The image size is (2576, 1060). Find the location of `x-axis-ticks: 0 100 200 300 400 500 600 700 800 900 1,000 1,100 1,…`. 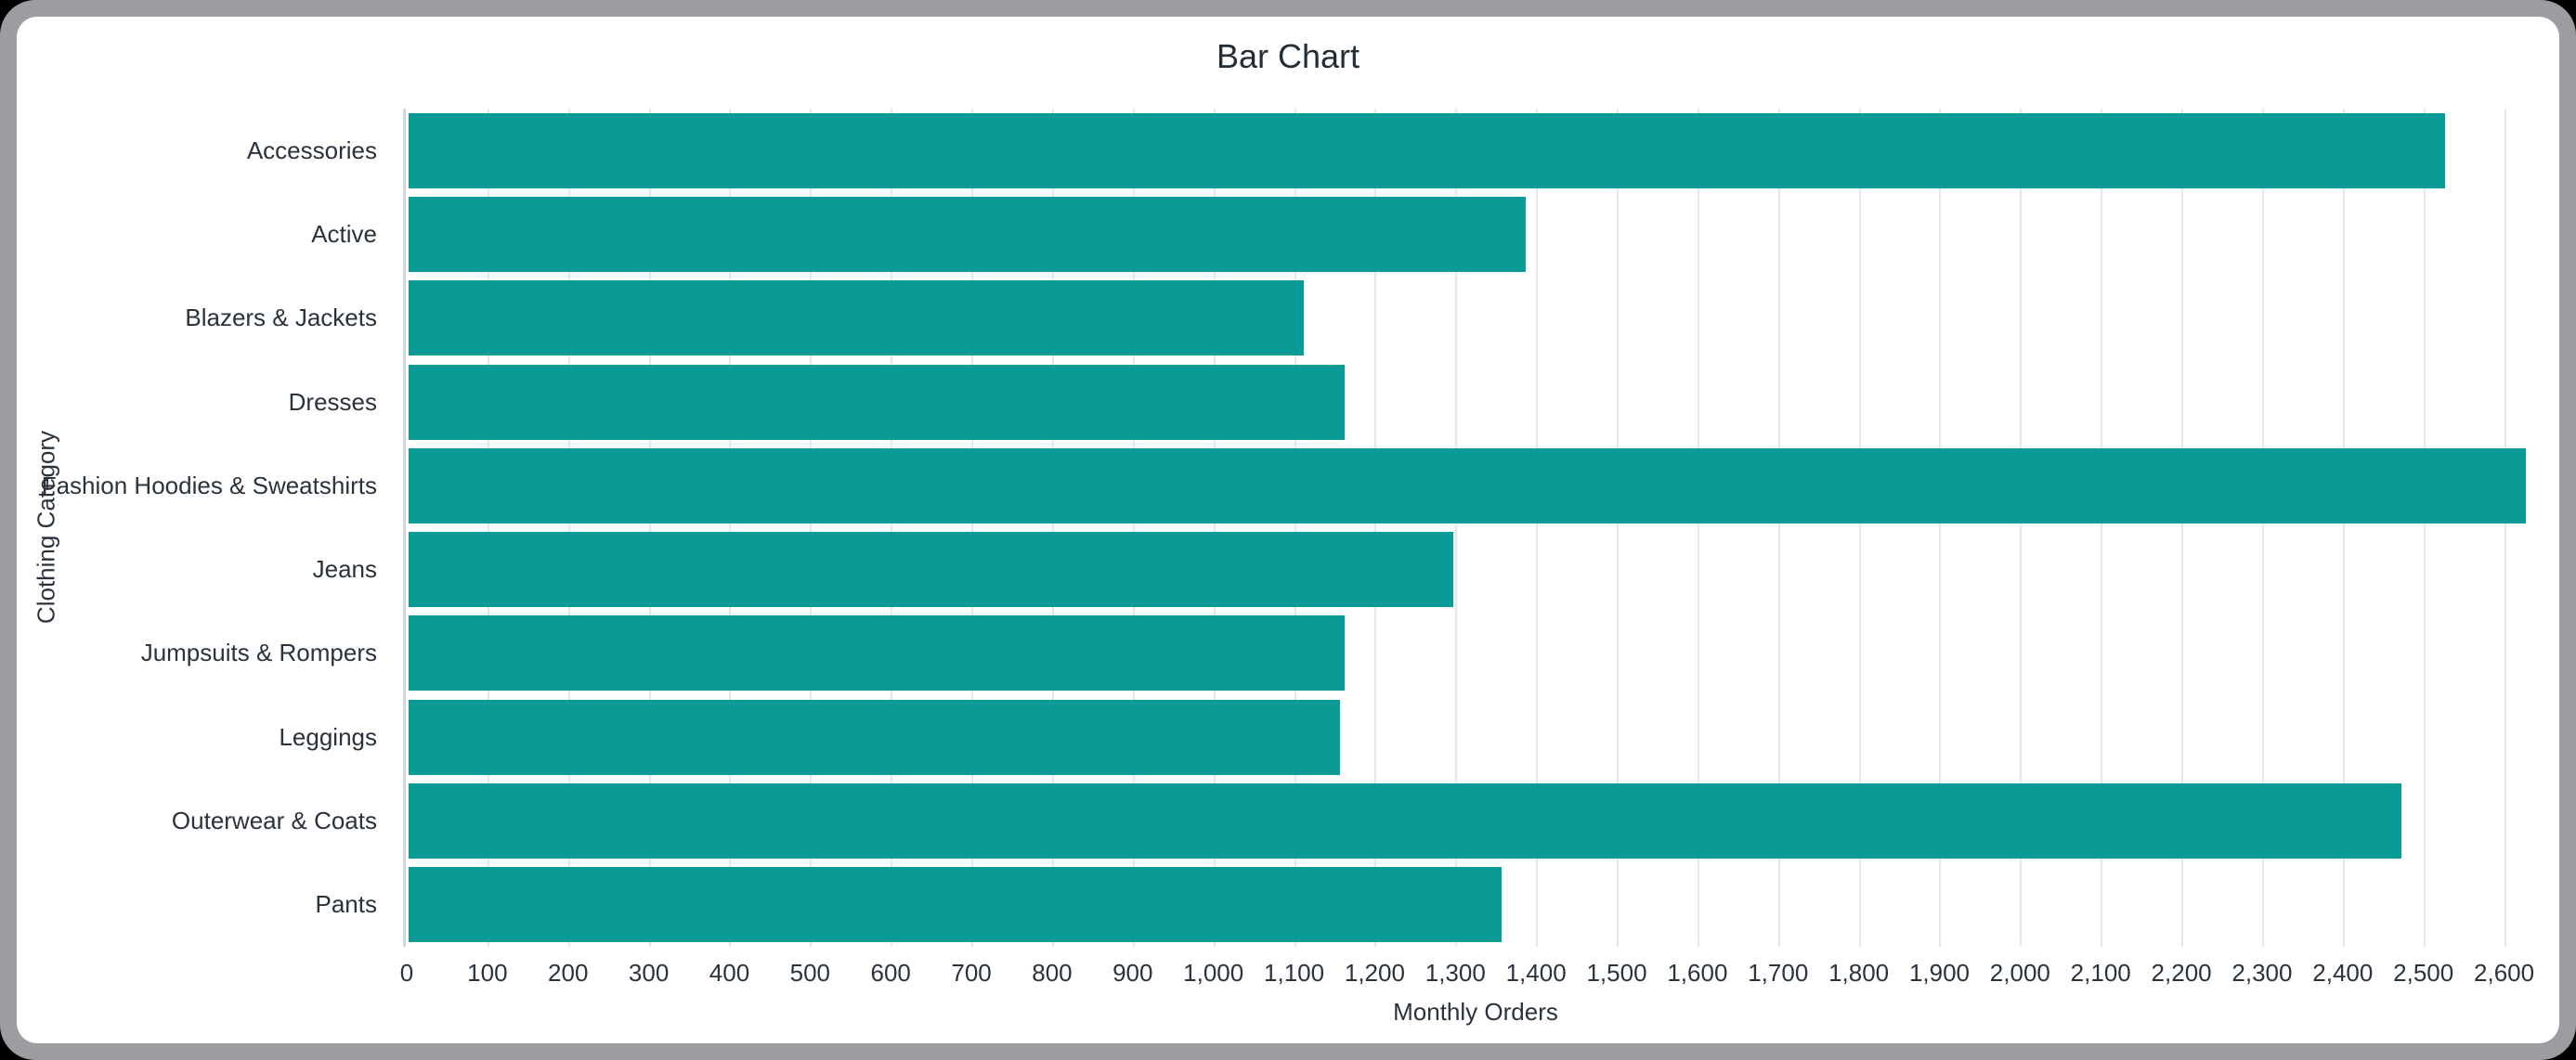

x-axis-ticks: 0 100 200 300 400 500 600 700 800 900 1,000 1,100 1,… is located at coordinates (1472, 973).